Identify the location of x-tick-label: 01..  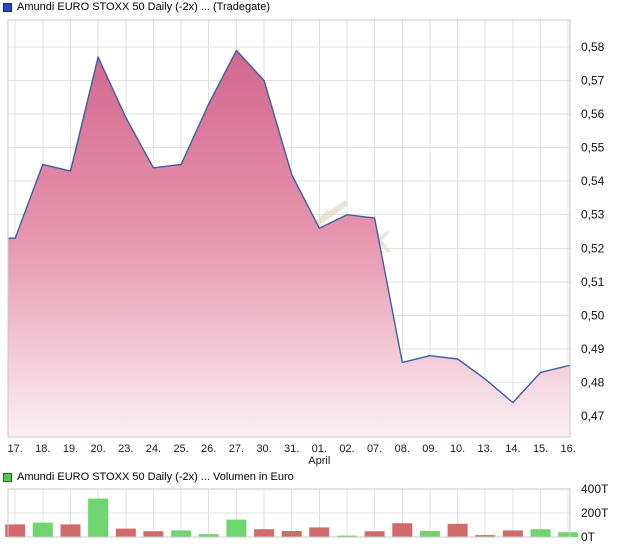
(319, 449).